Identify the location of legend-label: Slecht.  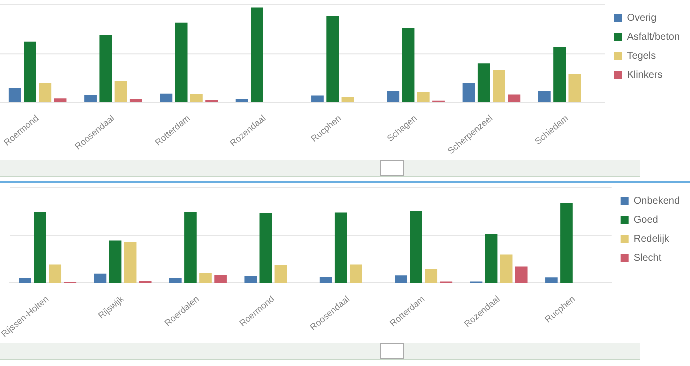
(648, 258).